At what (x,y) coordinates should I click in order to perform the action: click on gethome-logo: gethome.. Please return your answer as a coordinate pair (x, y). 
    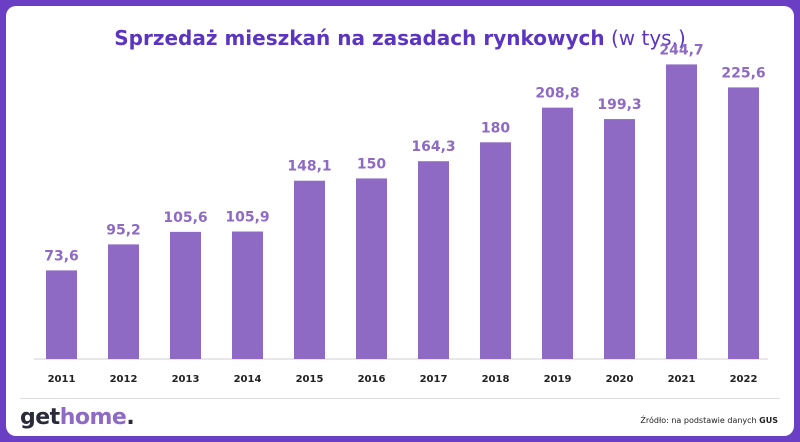
    Looking at the image, I should click on (77, 417).